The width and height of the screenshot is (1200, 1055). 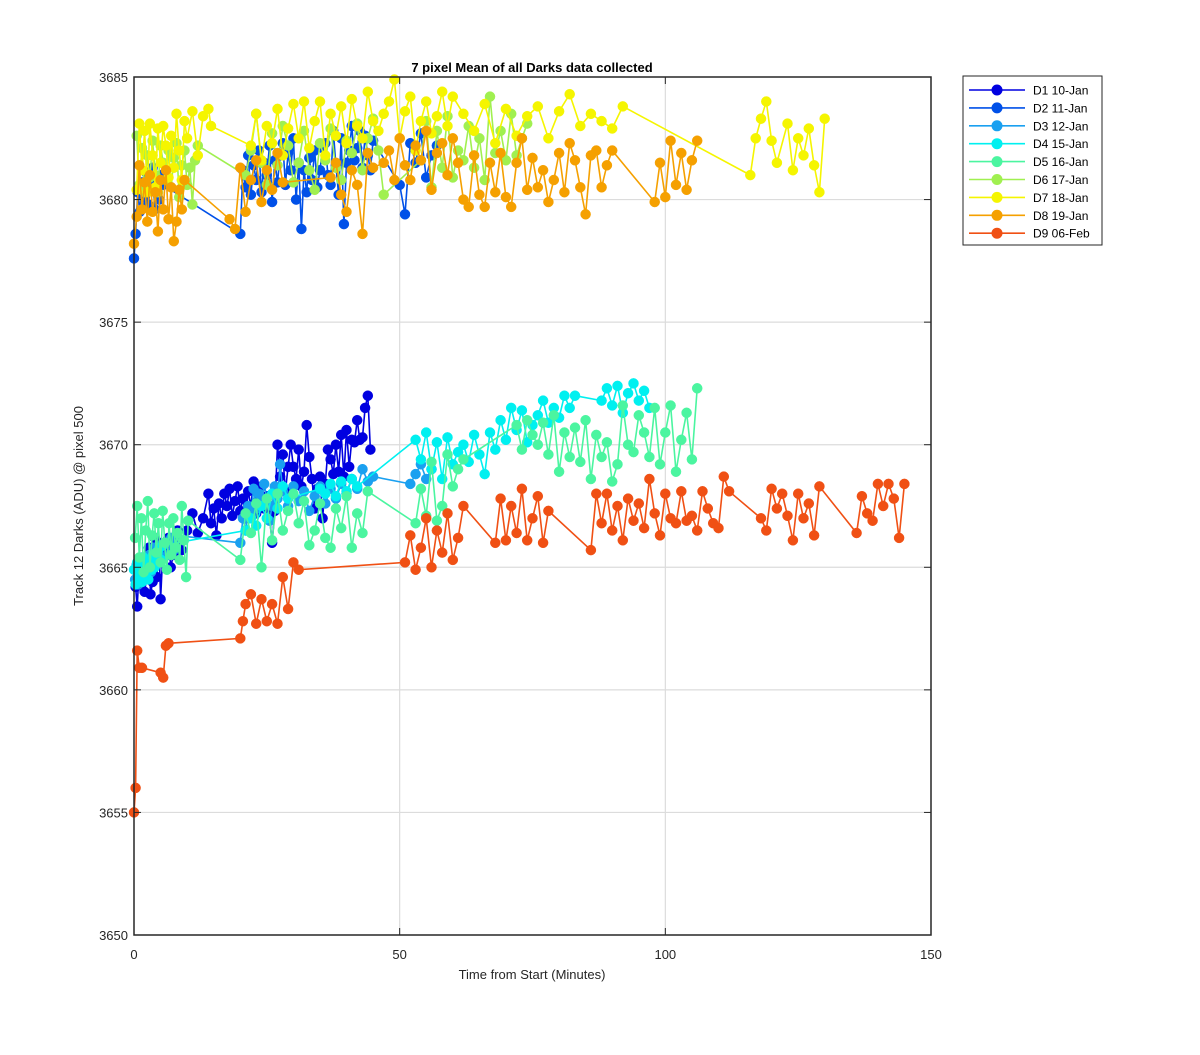 I want to click on legend-entry: D5 16-Jan, so click(x=1028, y=162).